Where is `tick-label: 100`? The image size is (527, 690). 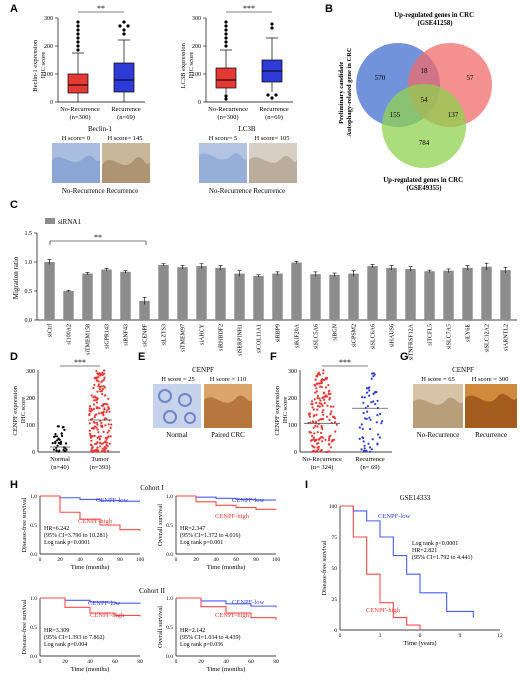 tick-label: 100 is located at coordinates (48, 75).